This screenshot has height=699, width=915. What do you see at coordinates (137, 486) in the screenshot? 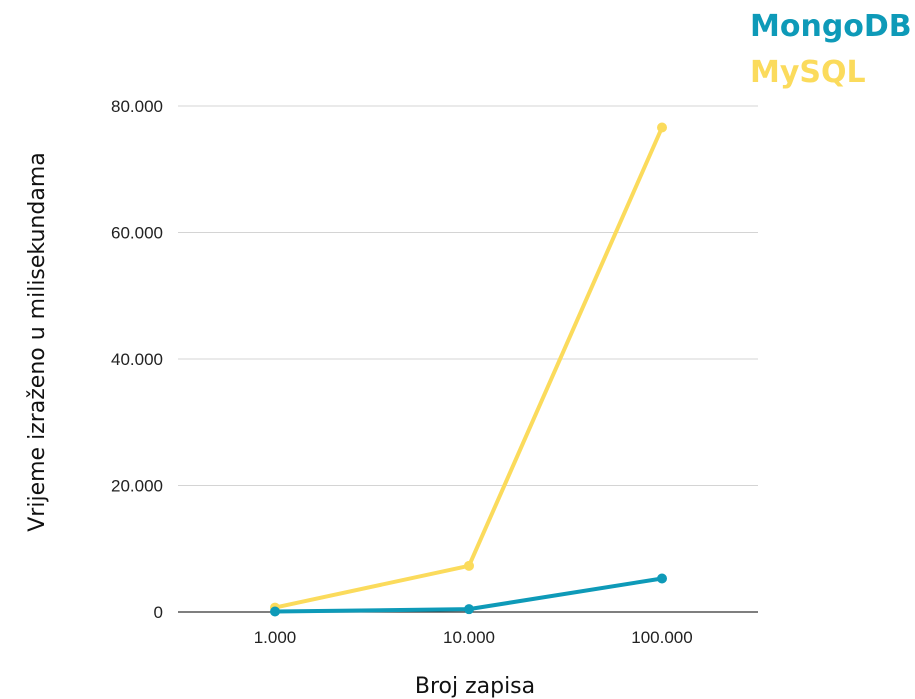
I see `y-tick-label: 20.000` at bounding box center [137, 486].